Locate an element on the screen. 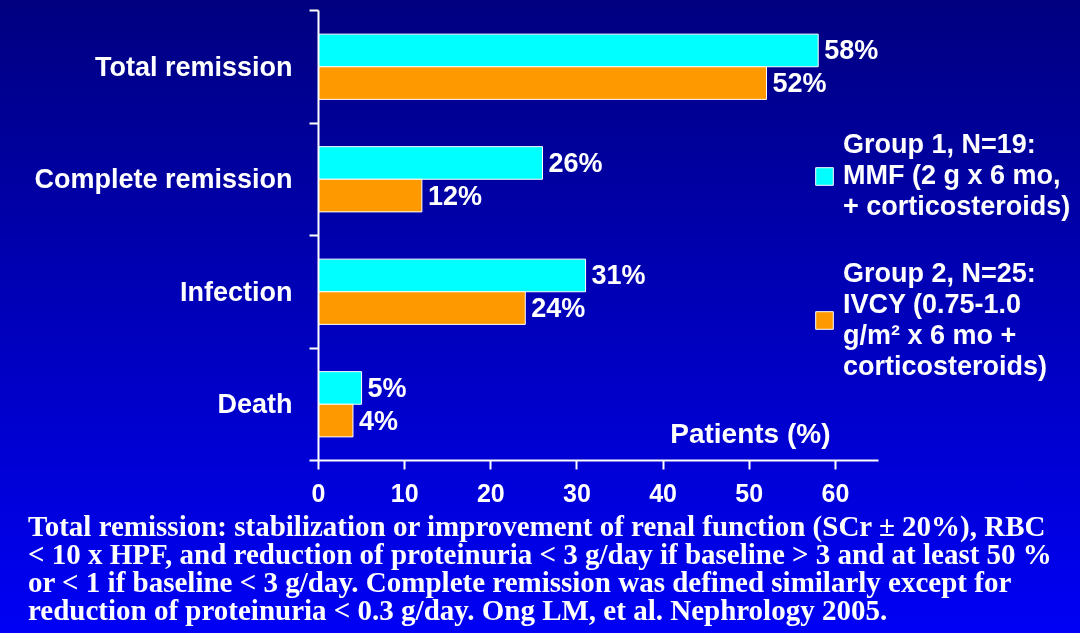 The height and width of the screenshot is (633, 1080). y-tick-label: Total remission is located at coordinates (193, 66).